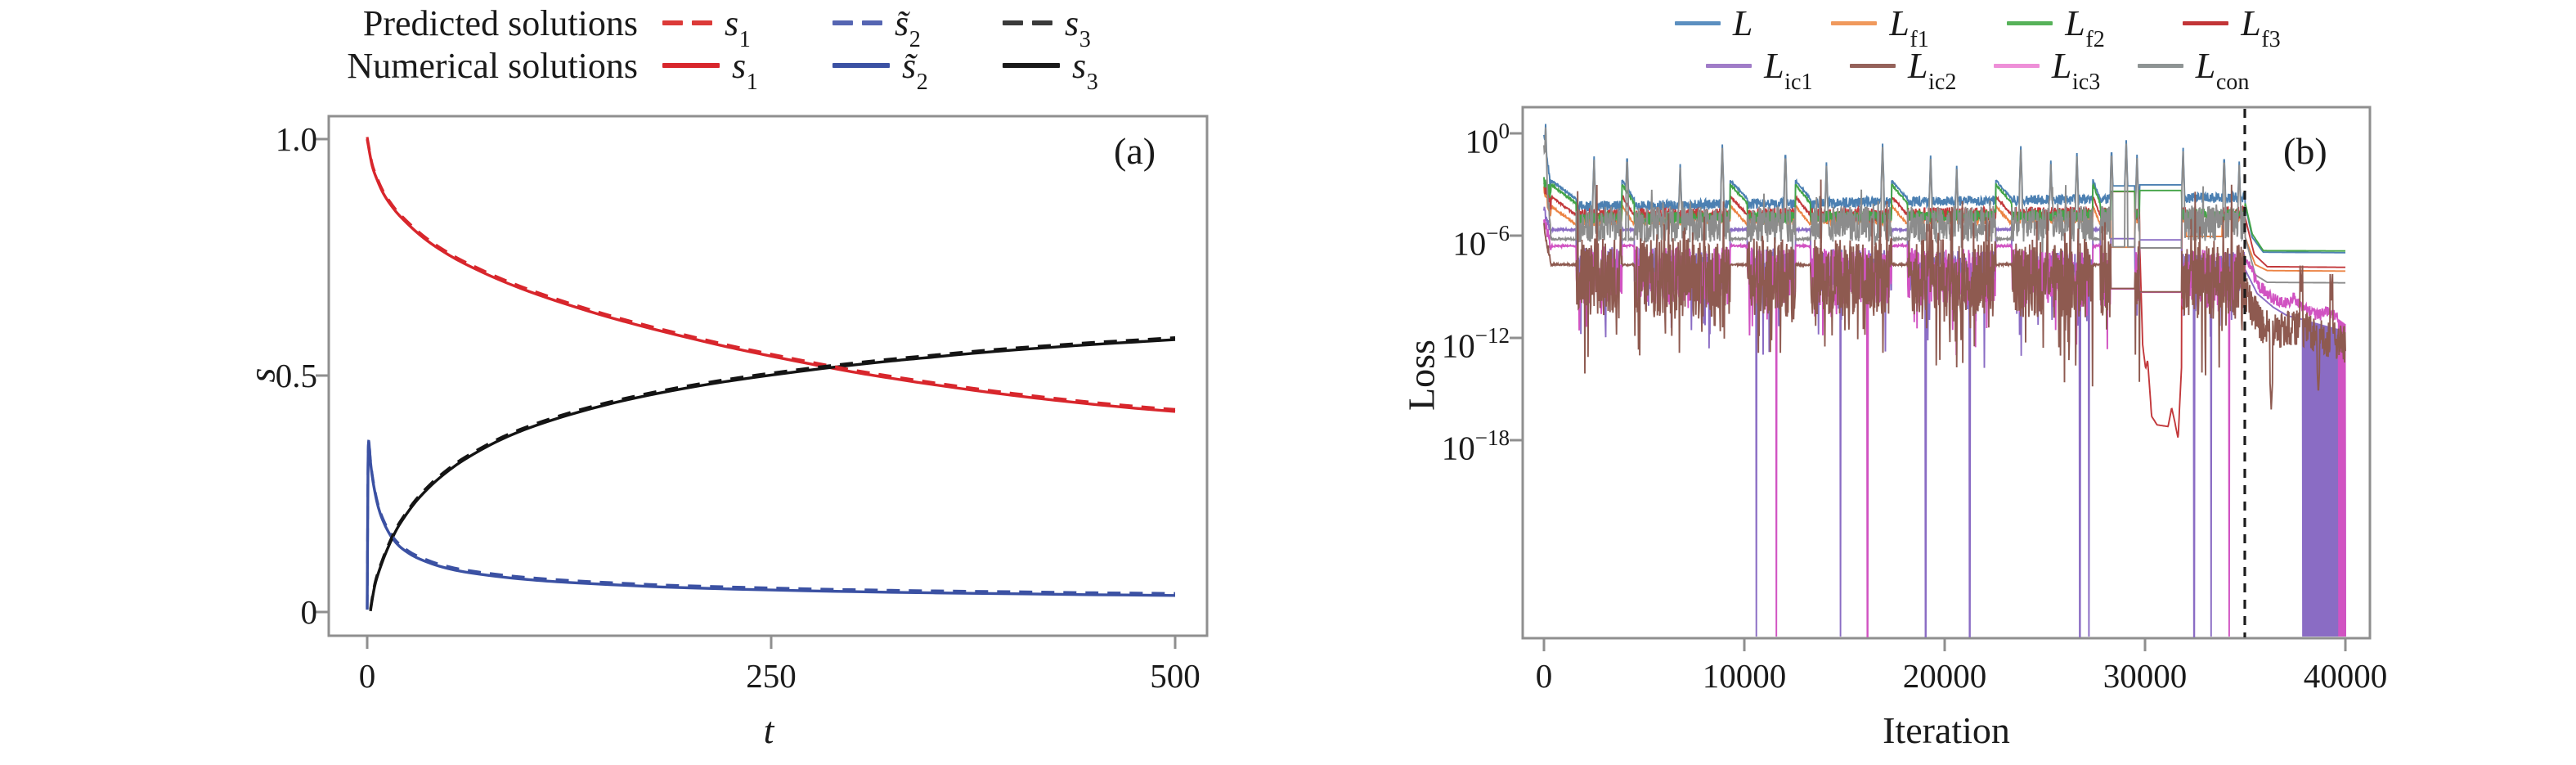 This screenshot has width=2576, height=765. What do you see at coordinates (1481, 242) in the screenshot?
I see `plot-b-ytick-label-1e-6: 10⁻⁶` at bounding box center [1481, 242].